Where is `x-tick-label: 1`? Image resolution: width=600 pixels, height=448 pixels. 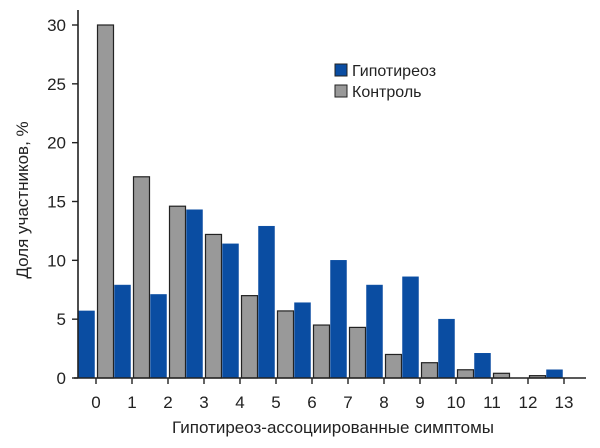
x-tick-label: 1 is located at coordinates (131, 402).